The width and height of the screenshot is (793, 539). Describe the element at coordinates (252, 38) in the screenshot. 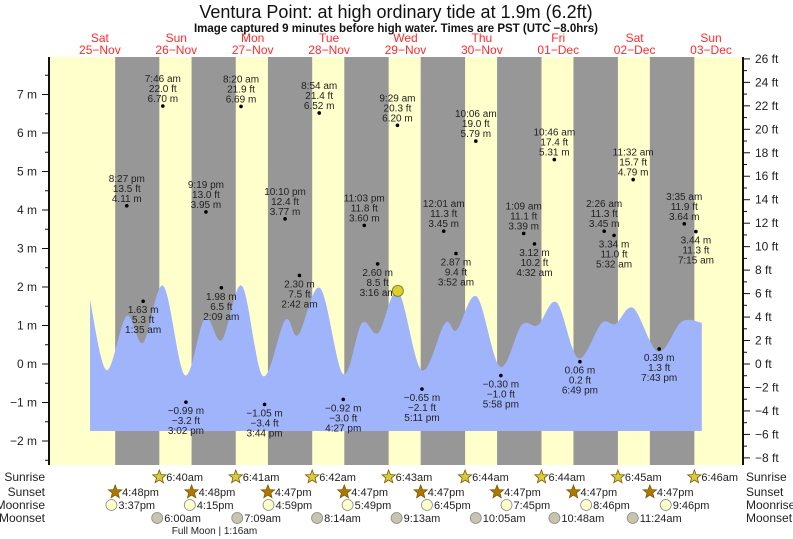

I see `day-label-dow: Mon` at that location.